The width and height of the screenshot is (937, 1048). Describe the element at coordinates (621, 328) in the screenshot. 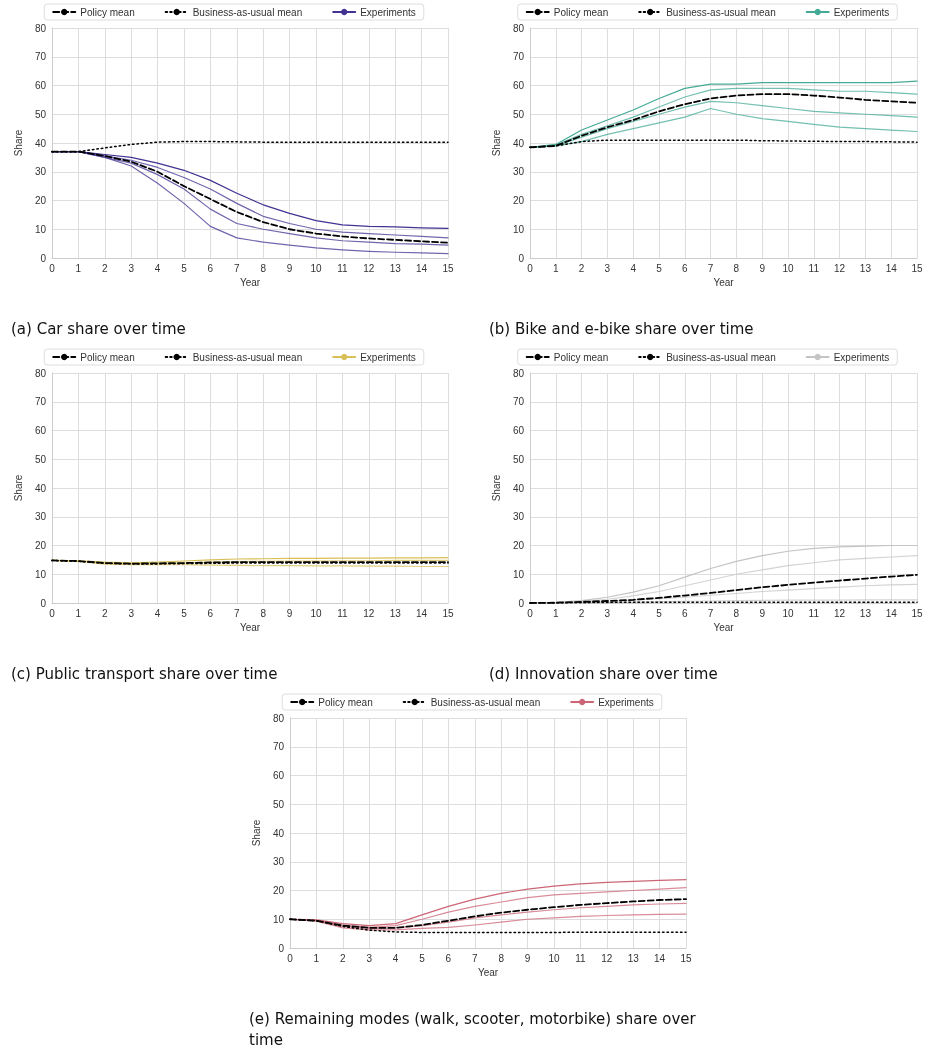

I see `text: (b) Bike and e-bike share over time` at that location.